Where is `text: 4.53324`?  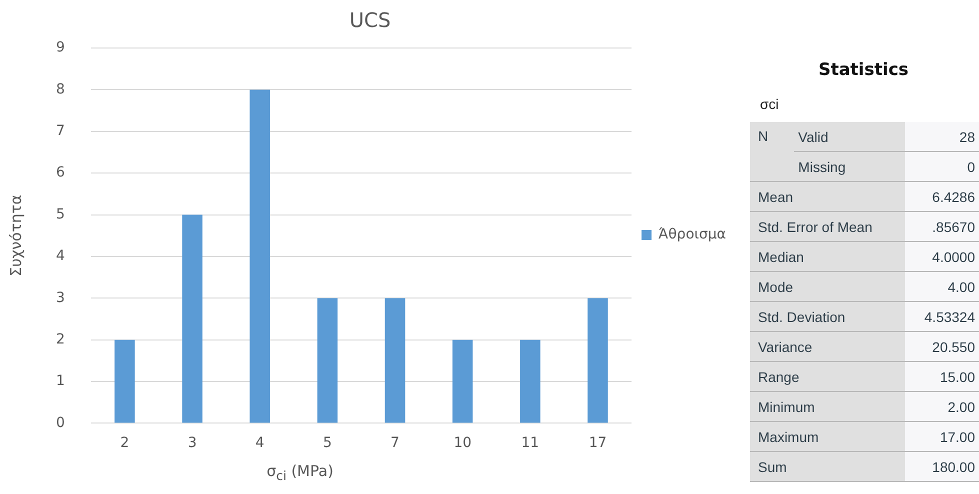 text: 4.53324 is located at coordinates (942, 317).